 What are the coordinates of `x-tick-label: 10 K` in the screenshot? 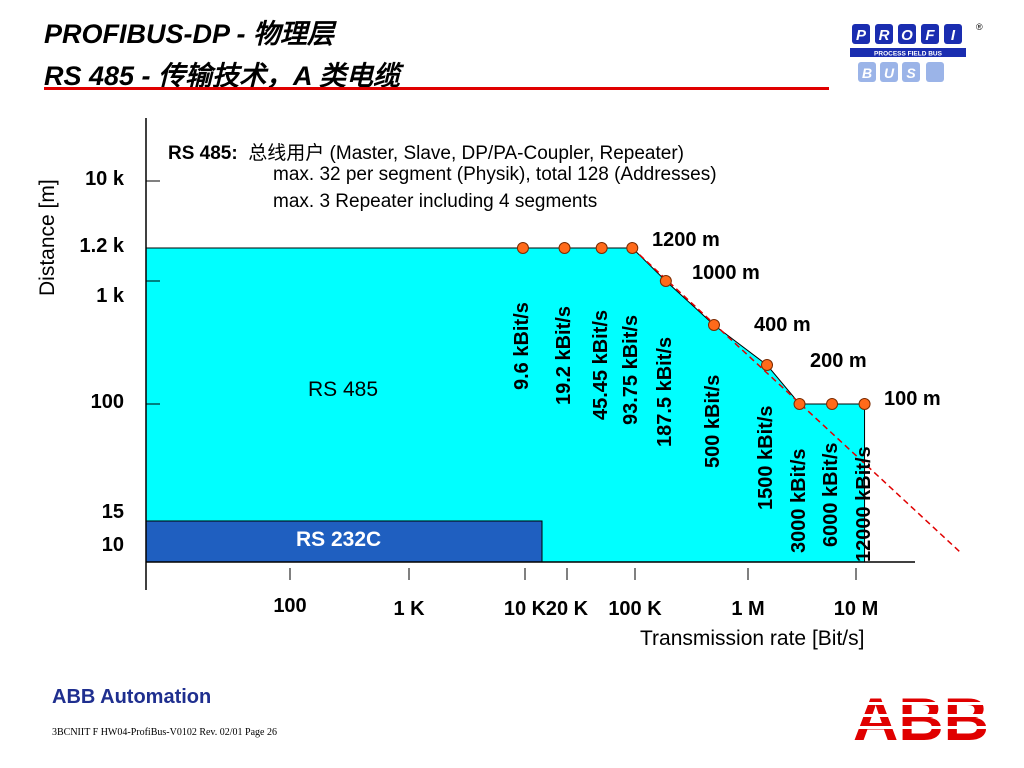 It's located at (525, 609).